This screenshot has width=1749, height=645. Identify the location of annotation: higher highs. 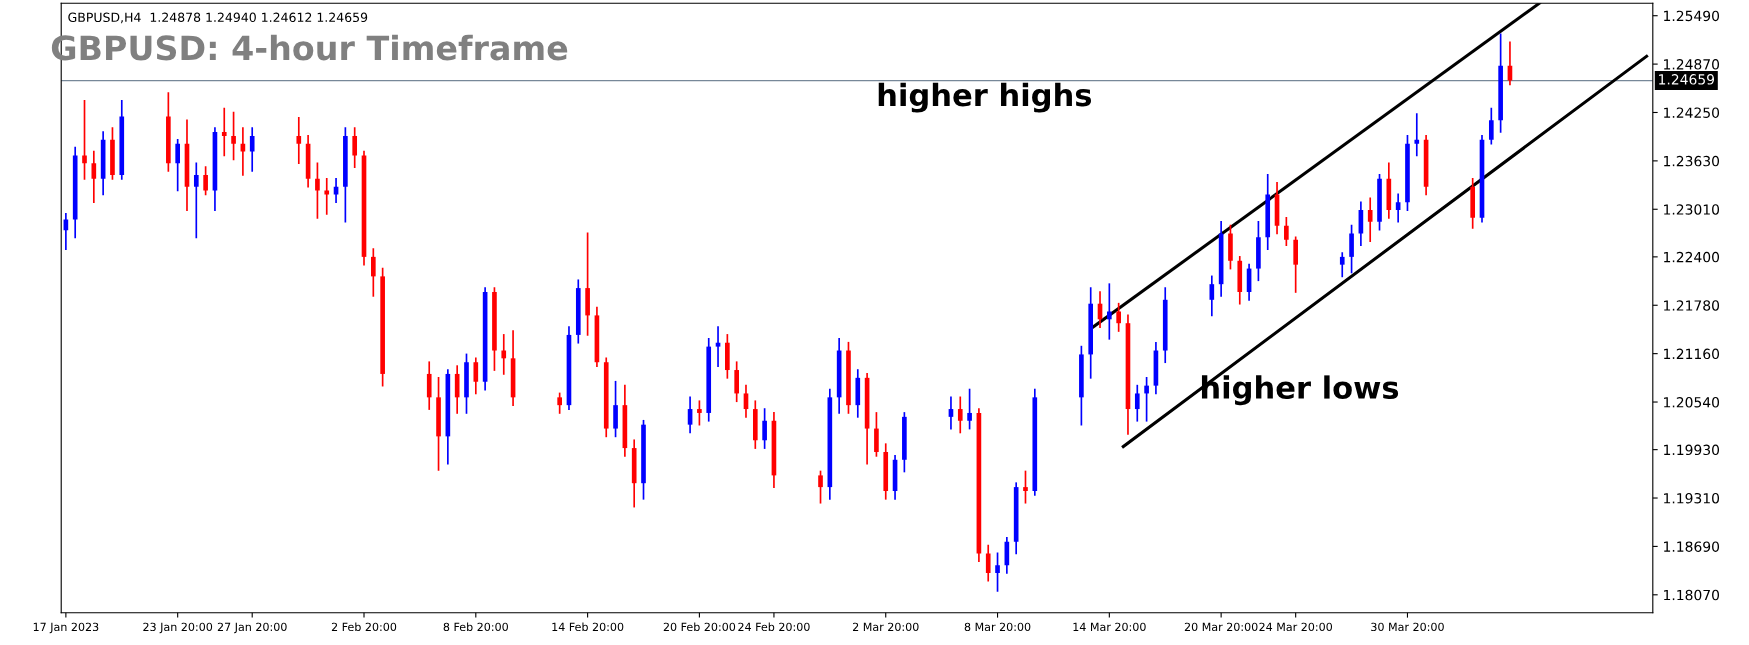
(985, 97).